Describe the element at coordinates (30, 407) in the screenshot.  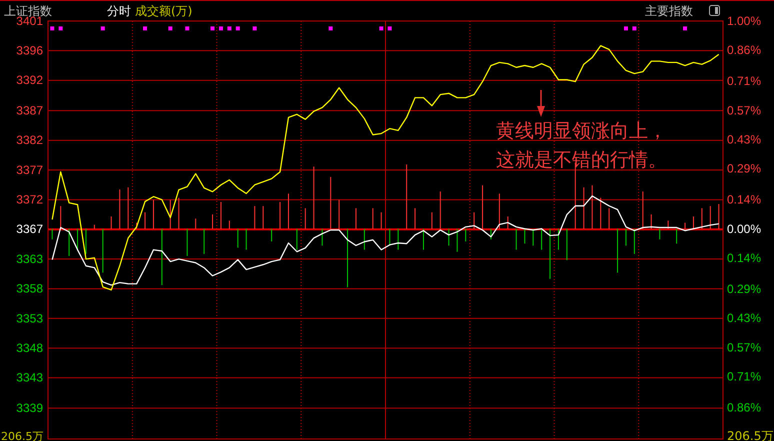
I see `y-tick-label: 3339` at that location.